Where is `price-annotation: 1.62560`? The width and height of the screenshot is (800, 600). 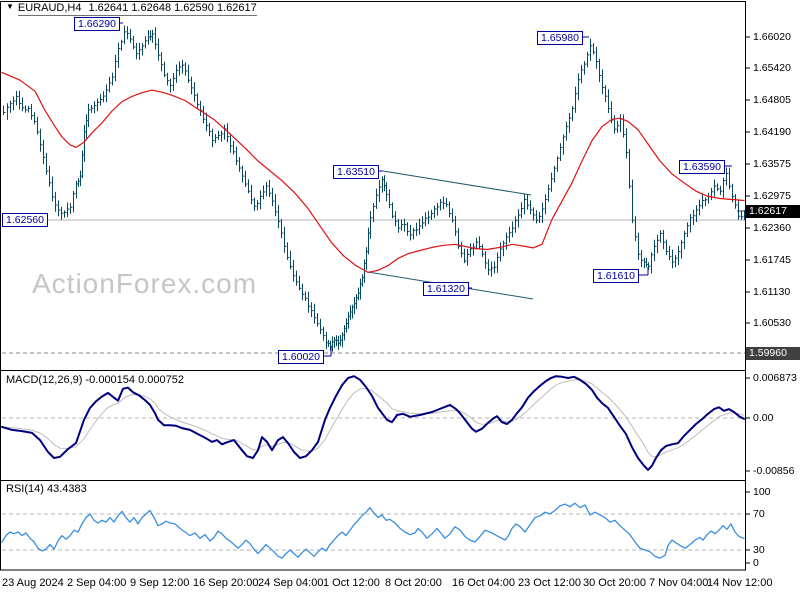 price-annotation: 1.62560 is located at coordinates (25, 220).